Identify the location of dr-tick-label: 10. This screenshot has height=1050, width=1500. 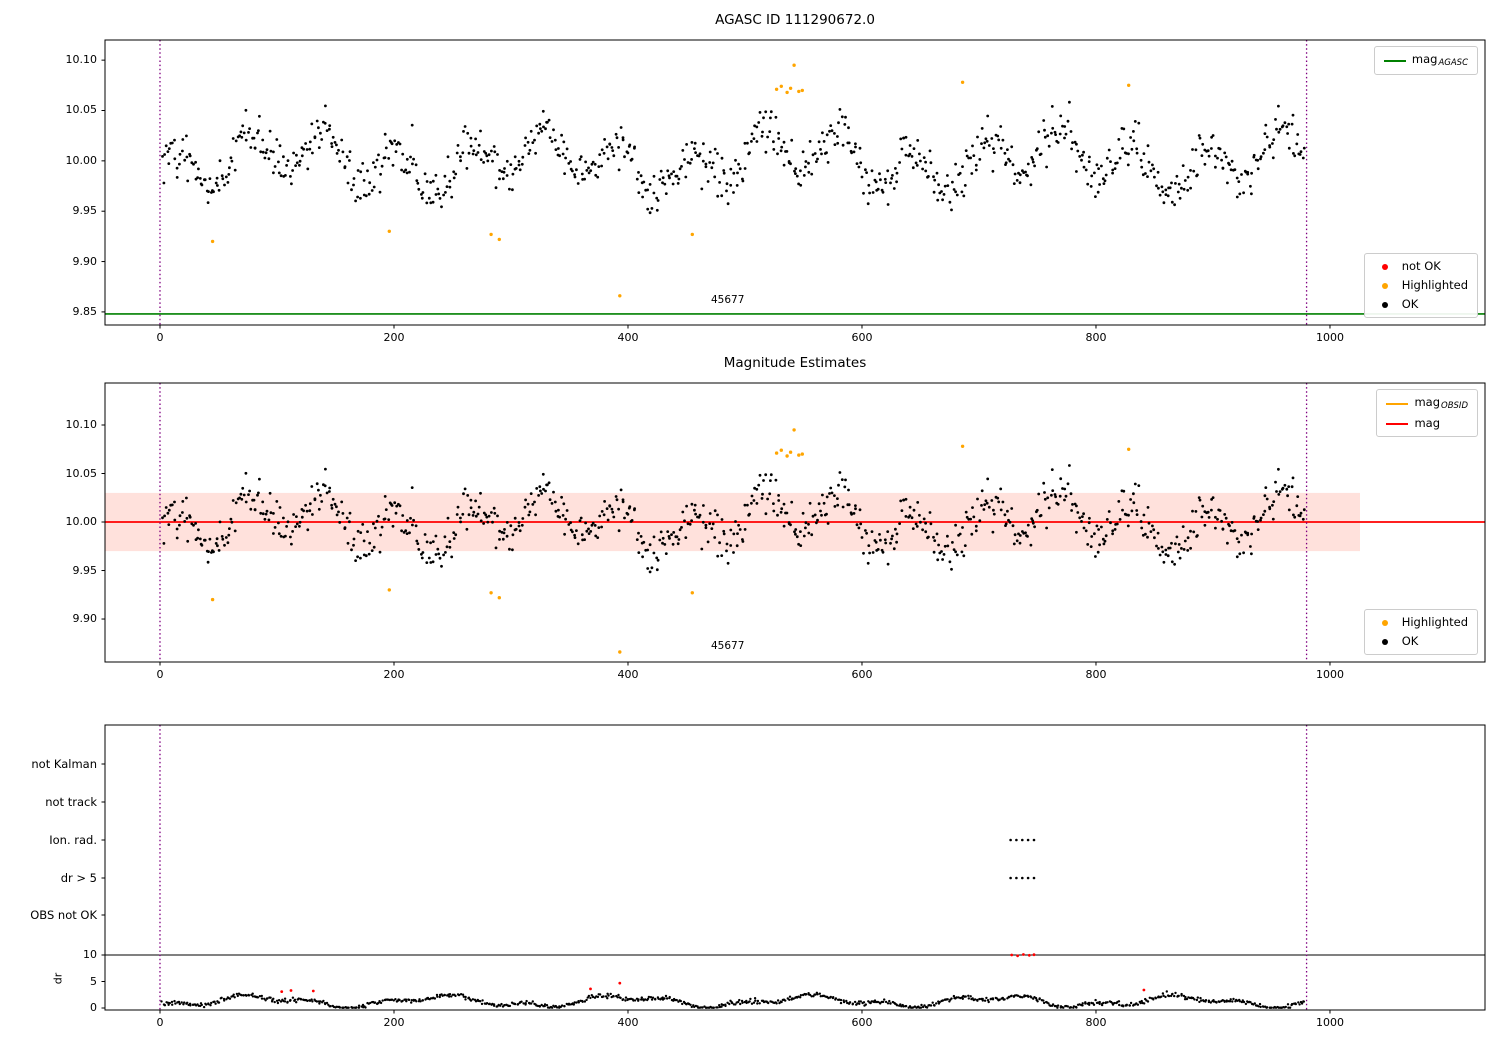
(90, 954).